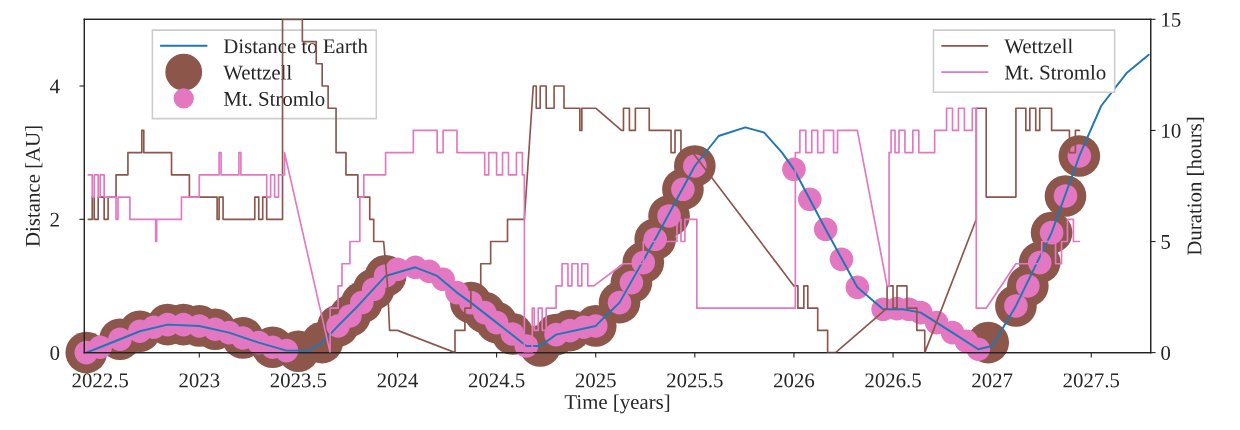  What do you see at coordinates (695, 380) in the screenshot?
I see `x-tick-label: 2025.5` at bounding box center [695, 380].